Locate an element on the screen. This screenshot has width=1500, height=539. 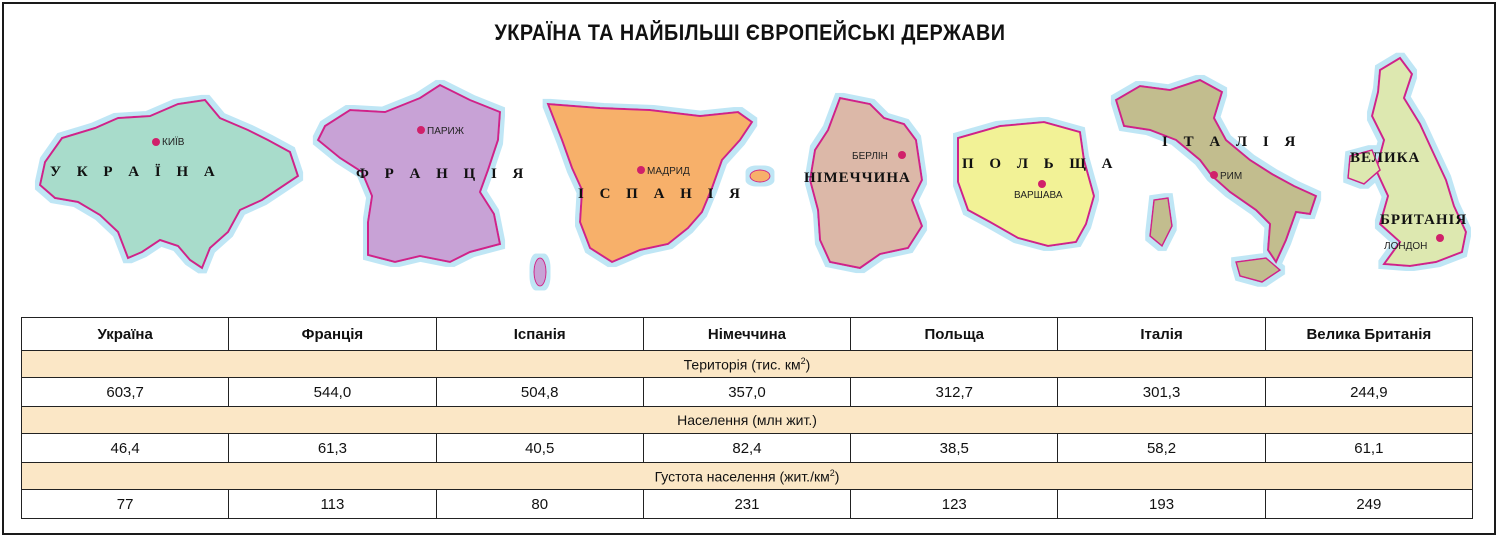
ireland-shape is located at coordinates (1364, 167).